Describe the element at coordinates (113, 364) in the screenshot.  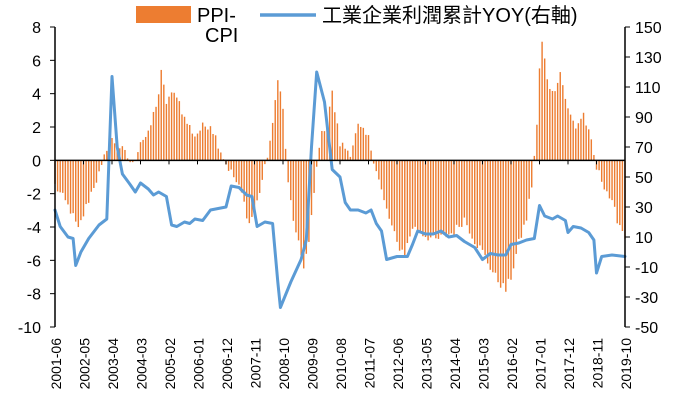
I see `x-tick-label: 2003-04` at that location.